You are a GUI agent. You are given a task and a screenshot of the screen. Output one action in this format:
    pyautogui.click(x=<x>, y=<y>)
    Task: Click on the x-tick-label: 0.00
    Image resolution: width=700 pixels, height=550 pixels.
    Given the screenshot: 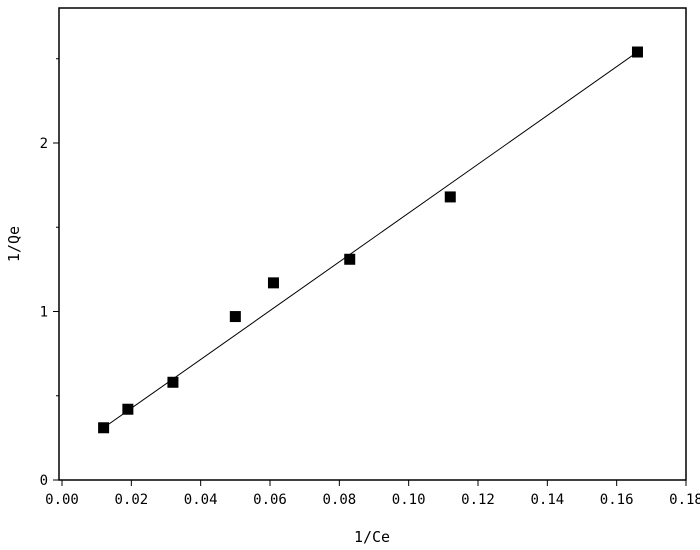 What is the action you would take?
    pyautogui.click(x=62, y=500)
    